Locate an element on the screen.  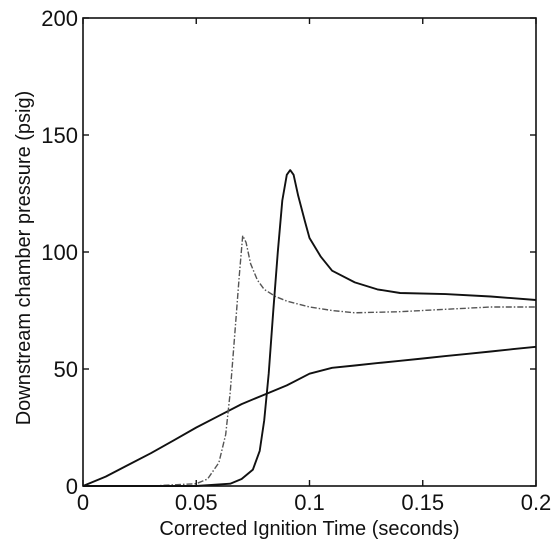
x-tick-label: 0.15 is located at coordinates (422, 502).